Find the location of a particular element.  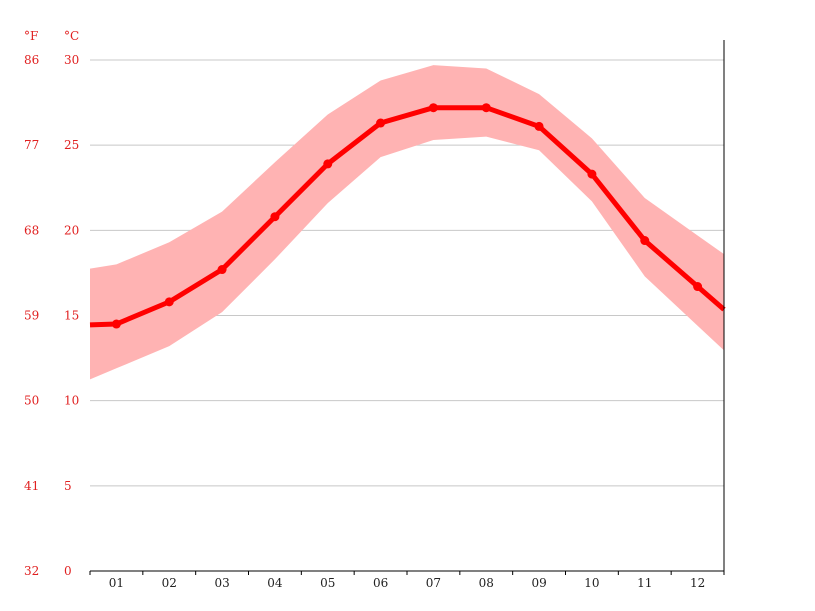

y-tick-label-fahrenheit: 32 is located at coordinates (31, 571).